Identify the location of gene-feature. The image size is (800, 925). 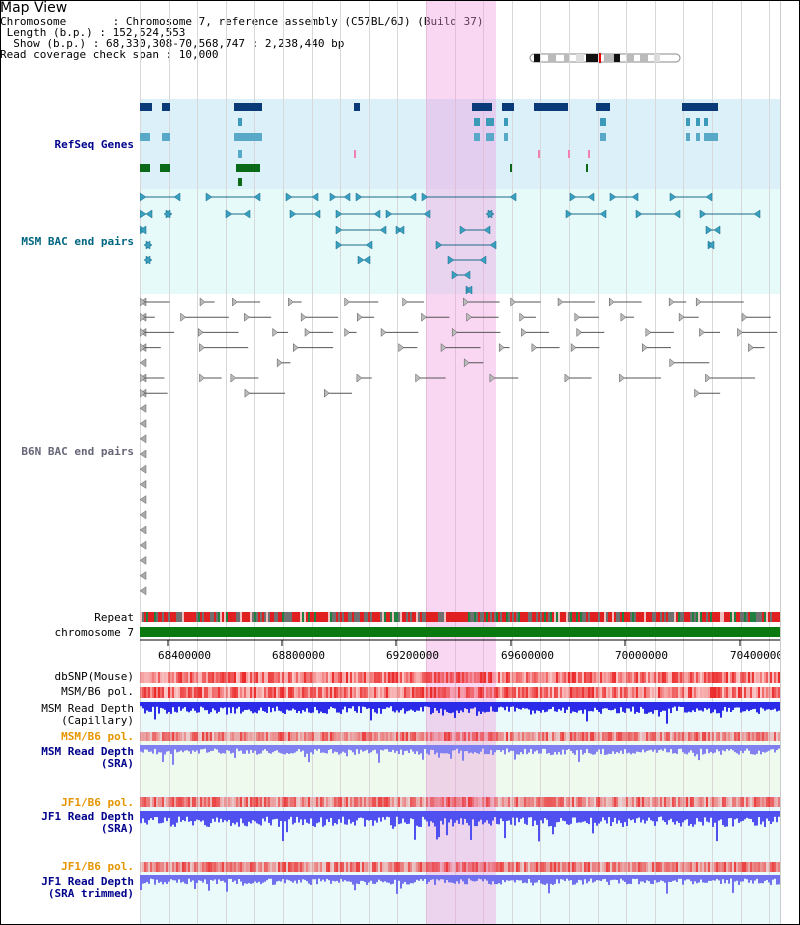
(706, 122).